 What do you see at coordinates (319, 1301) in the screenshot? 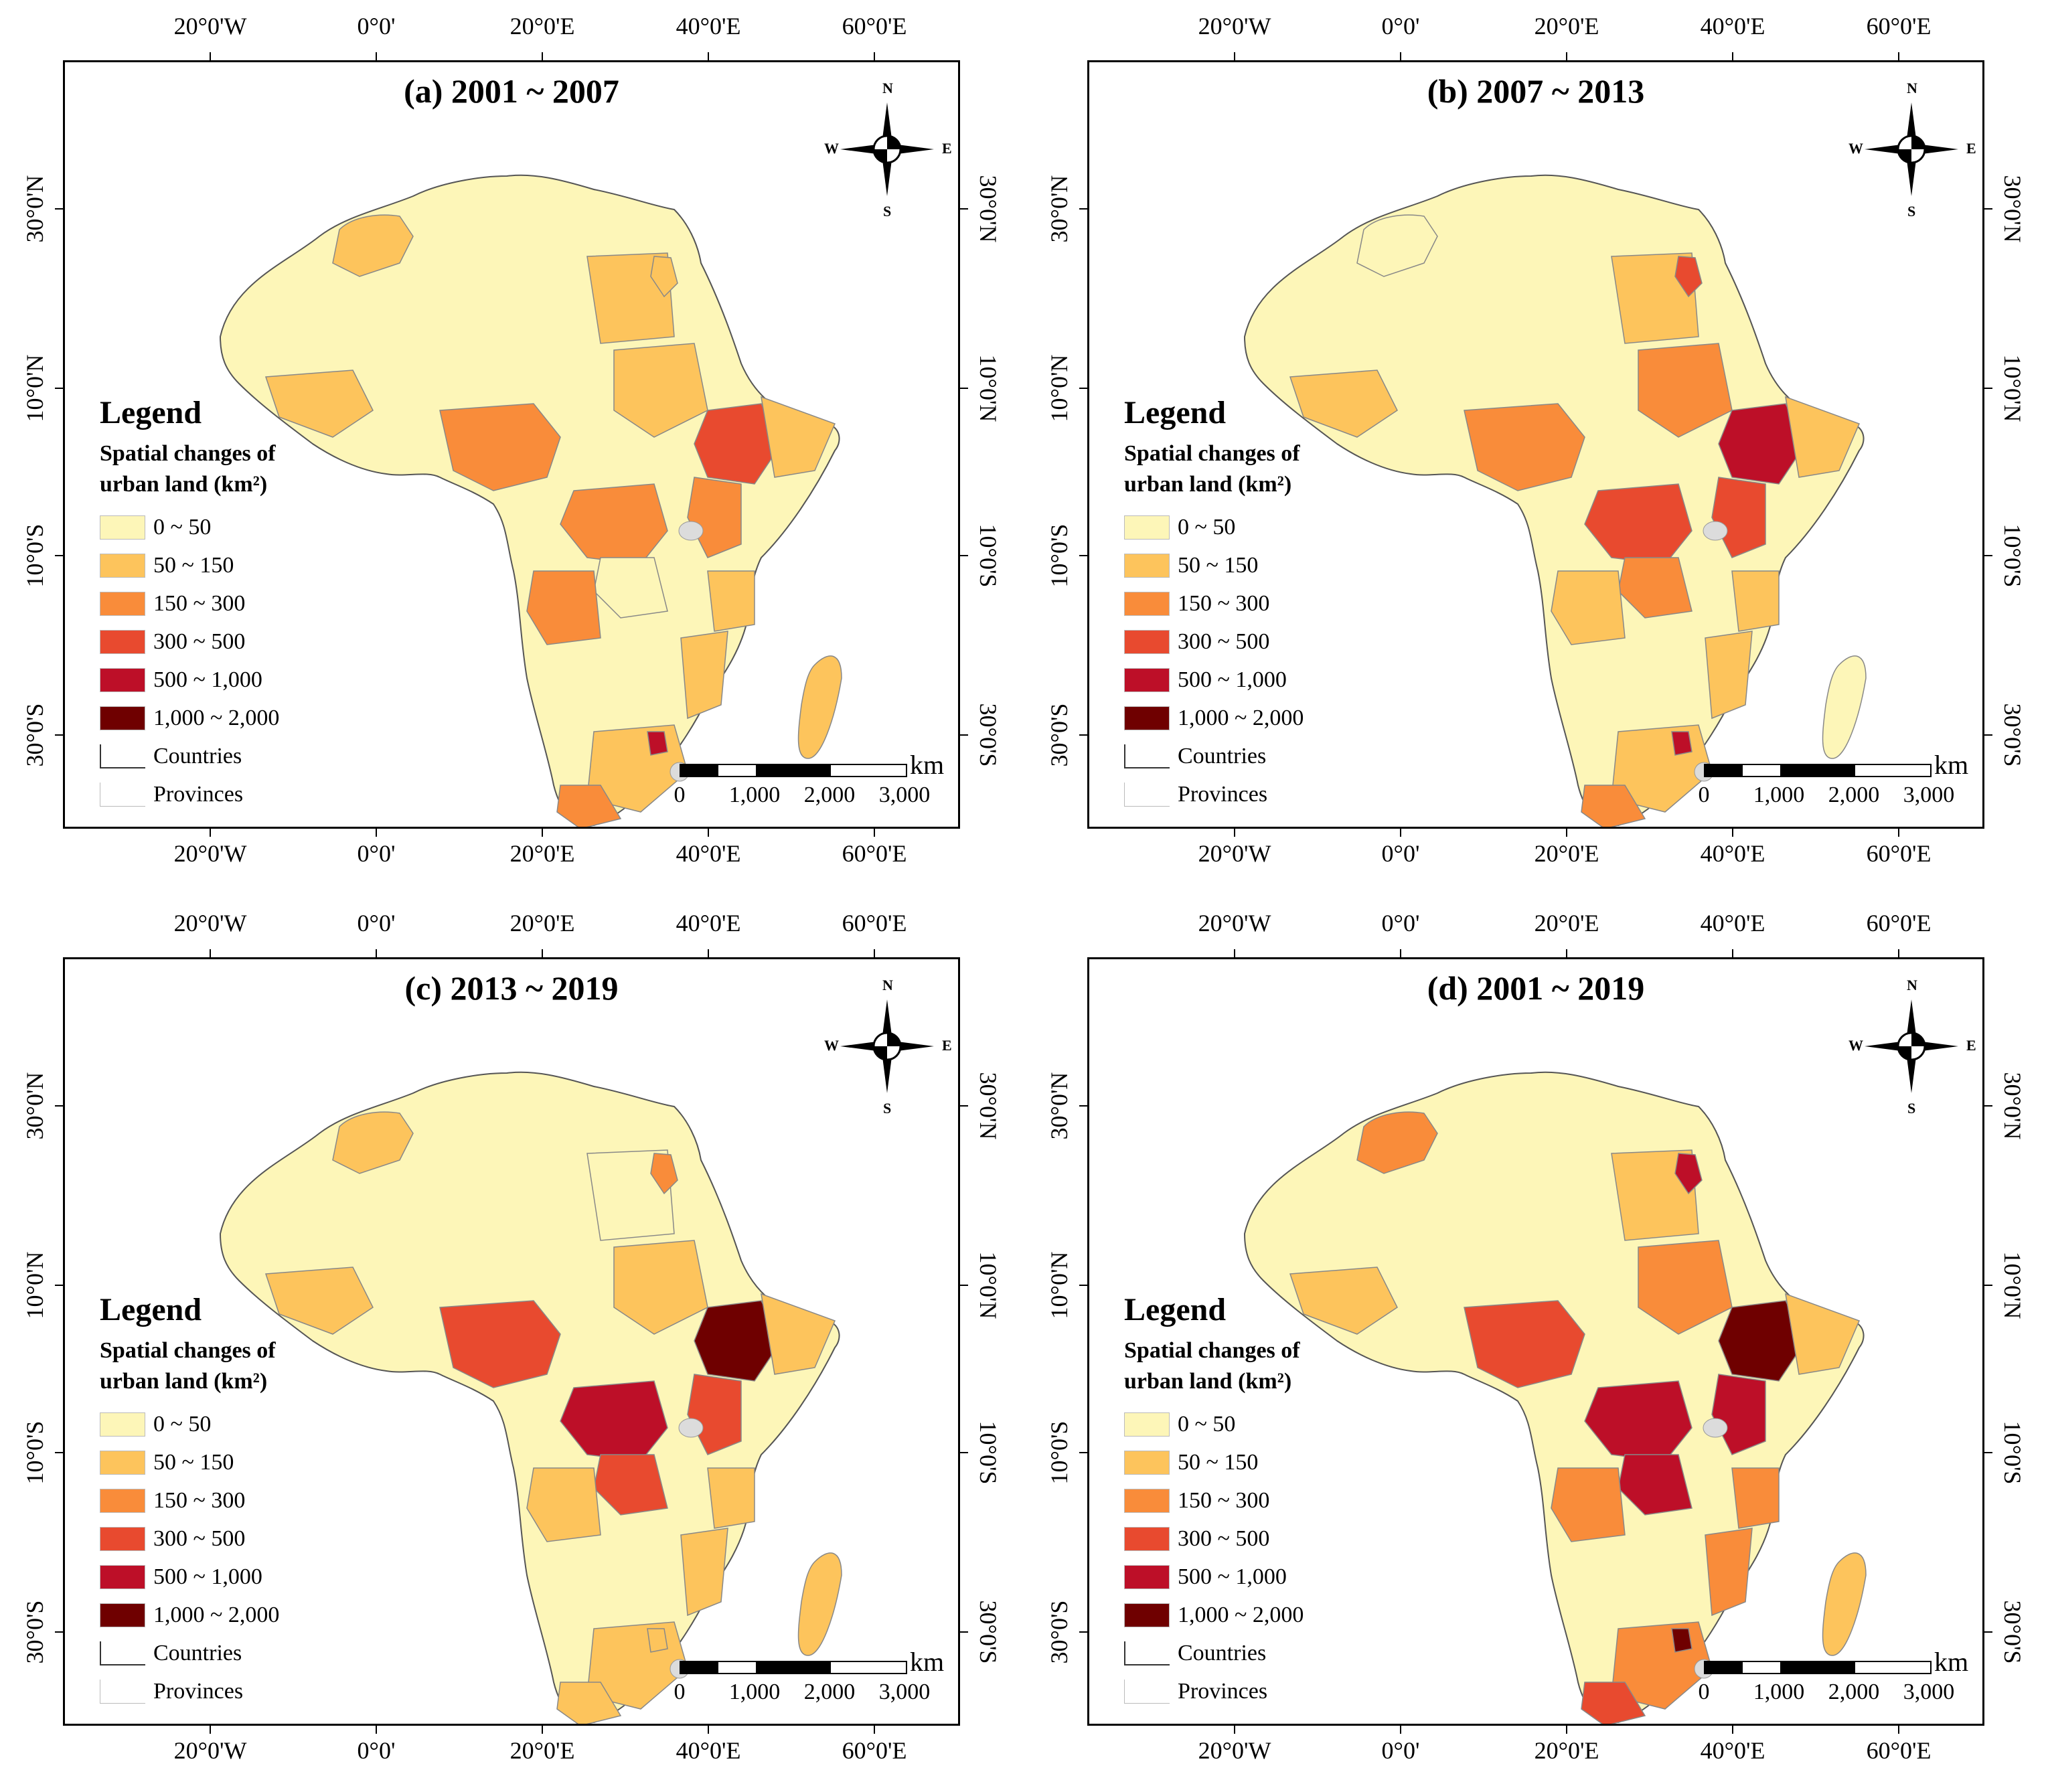
I see `region-sahel-west` at bounding box center [319, 1301].